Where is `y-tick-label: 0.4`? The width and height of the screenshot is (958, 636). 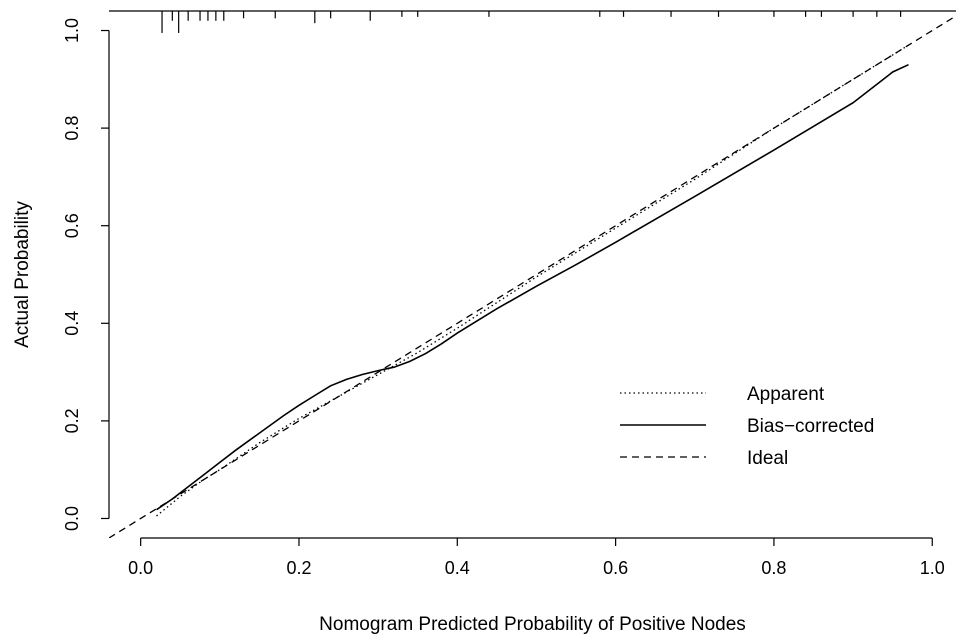 y-tick-label: 0.4 is located at coordinates (72, 323).